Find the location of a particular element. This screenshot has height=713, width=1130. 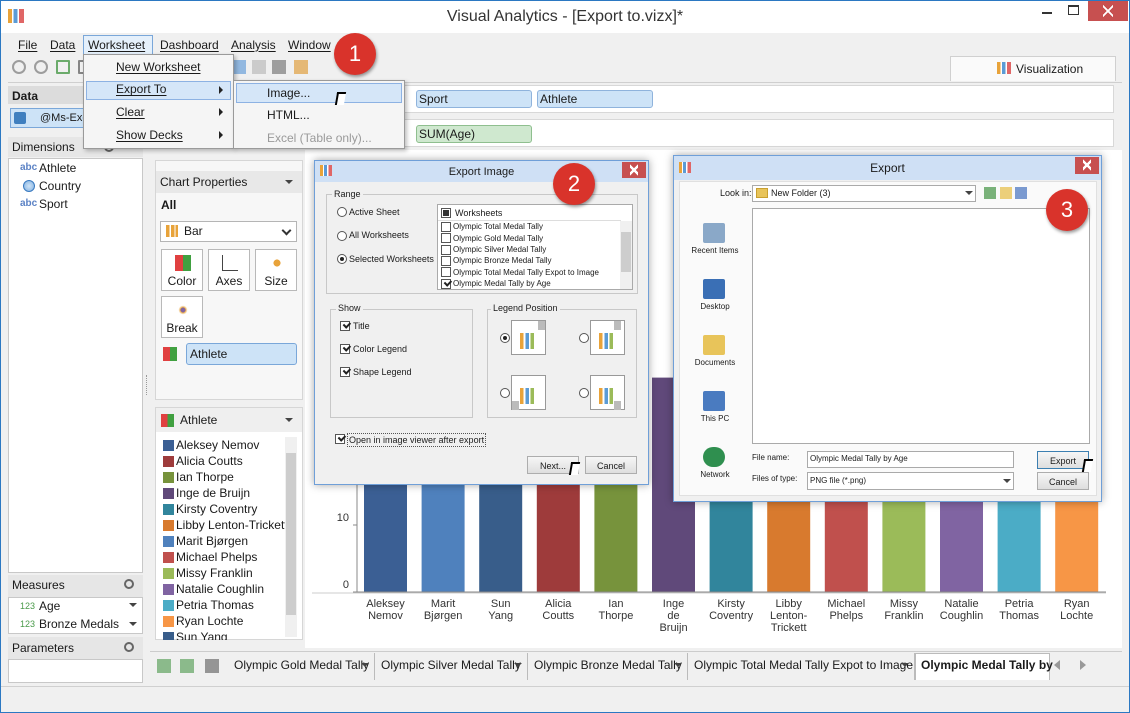

color-field-pill is located at coordinates (241, 354).